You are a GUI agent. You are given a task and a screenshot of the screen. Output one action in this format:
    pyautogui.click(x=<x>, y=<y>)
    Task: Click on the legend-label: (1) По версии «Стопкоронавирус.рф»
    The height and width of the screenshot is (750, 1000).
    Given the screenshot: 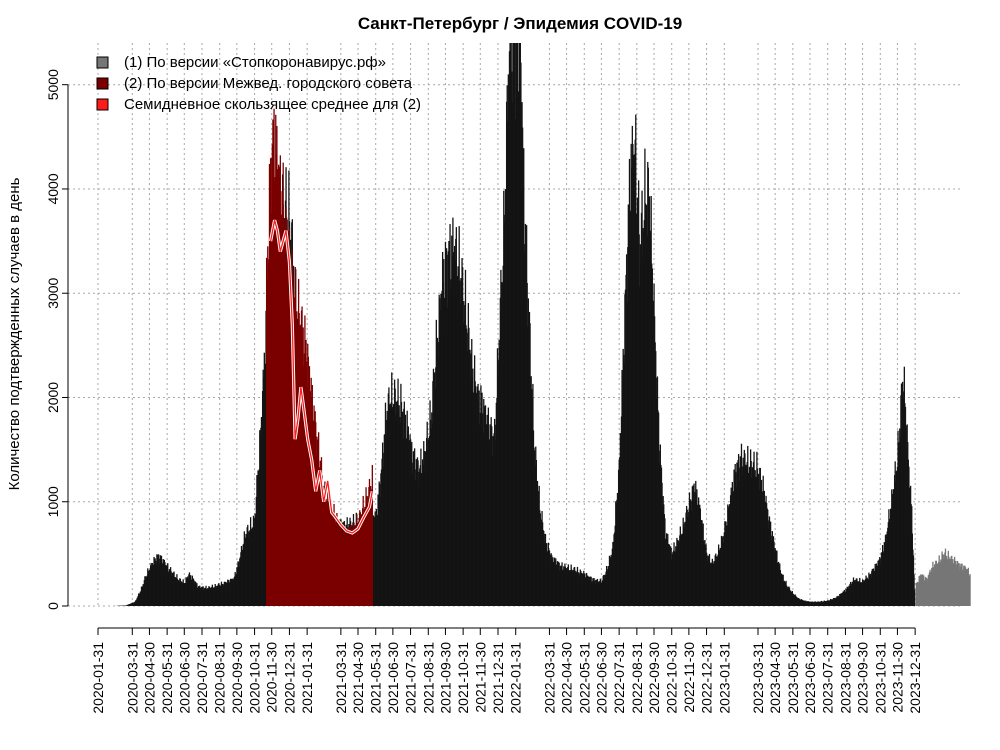 What is the action you would take?
    pyautogui.click(x=255, y=62)
    